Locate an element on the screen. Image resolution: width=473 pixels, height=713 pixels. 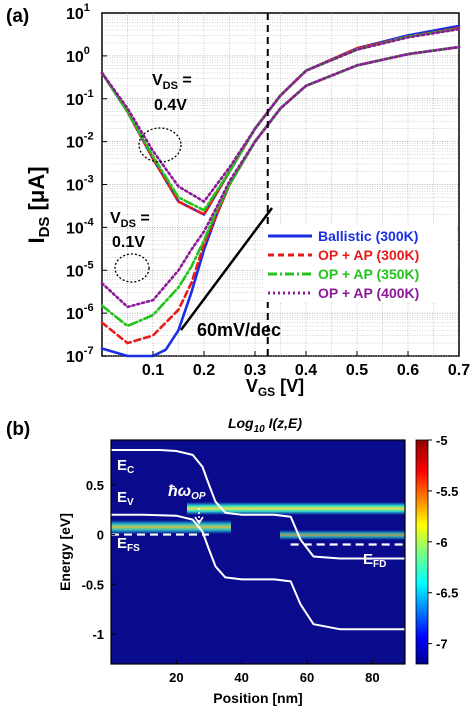
x-tick-labels: 0.1 0.2 0.3 0.4 0.5 0.6 0.7 is located at coordinates (306, 365).